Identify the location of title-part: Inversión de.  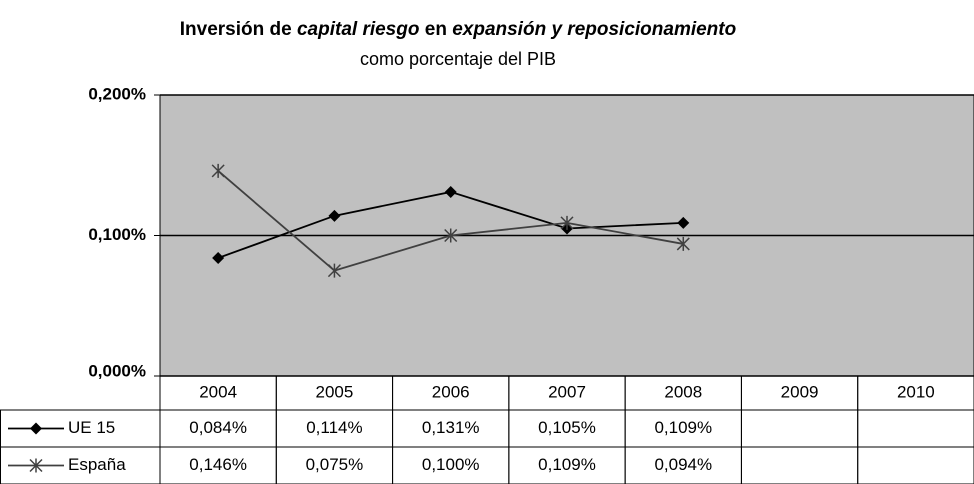
(238, 29).